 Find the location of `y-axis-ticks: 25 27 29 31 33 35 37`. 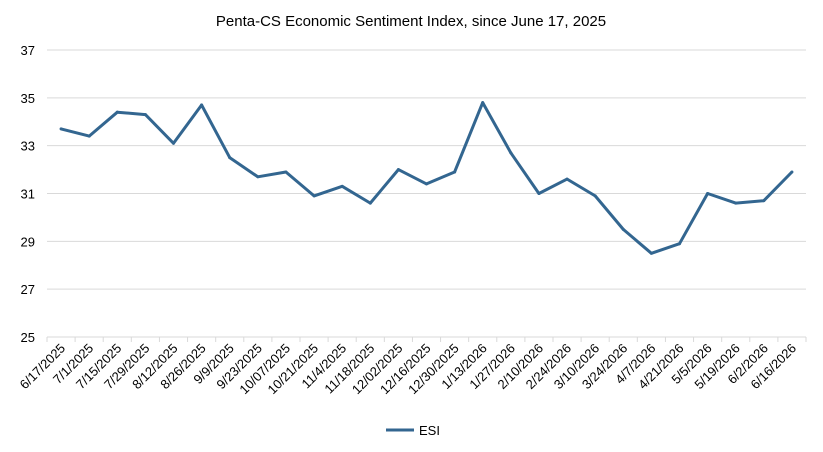

y-axis-ticks: 25 27 29 31 33 35 37 is located at coordinates (28, 194).